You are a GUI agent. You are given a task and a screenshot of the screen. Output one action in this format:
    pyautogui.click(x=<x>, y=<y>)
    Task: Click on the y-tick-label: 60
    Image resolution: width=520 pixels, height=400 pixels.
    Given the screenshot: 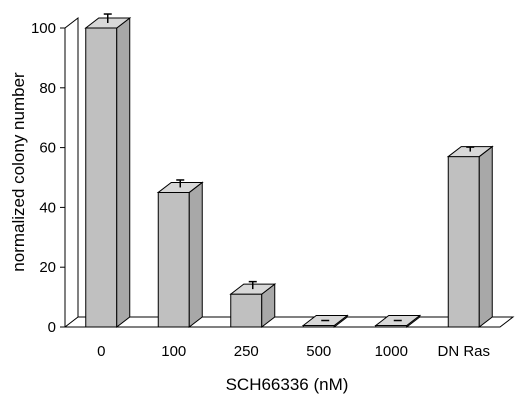 What is the action you would take?
    pyautogui.click(x=47, y=148)
    